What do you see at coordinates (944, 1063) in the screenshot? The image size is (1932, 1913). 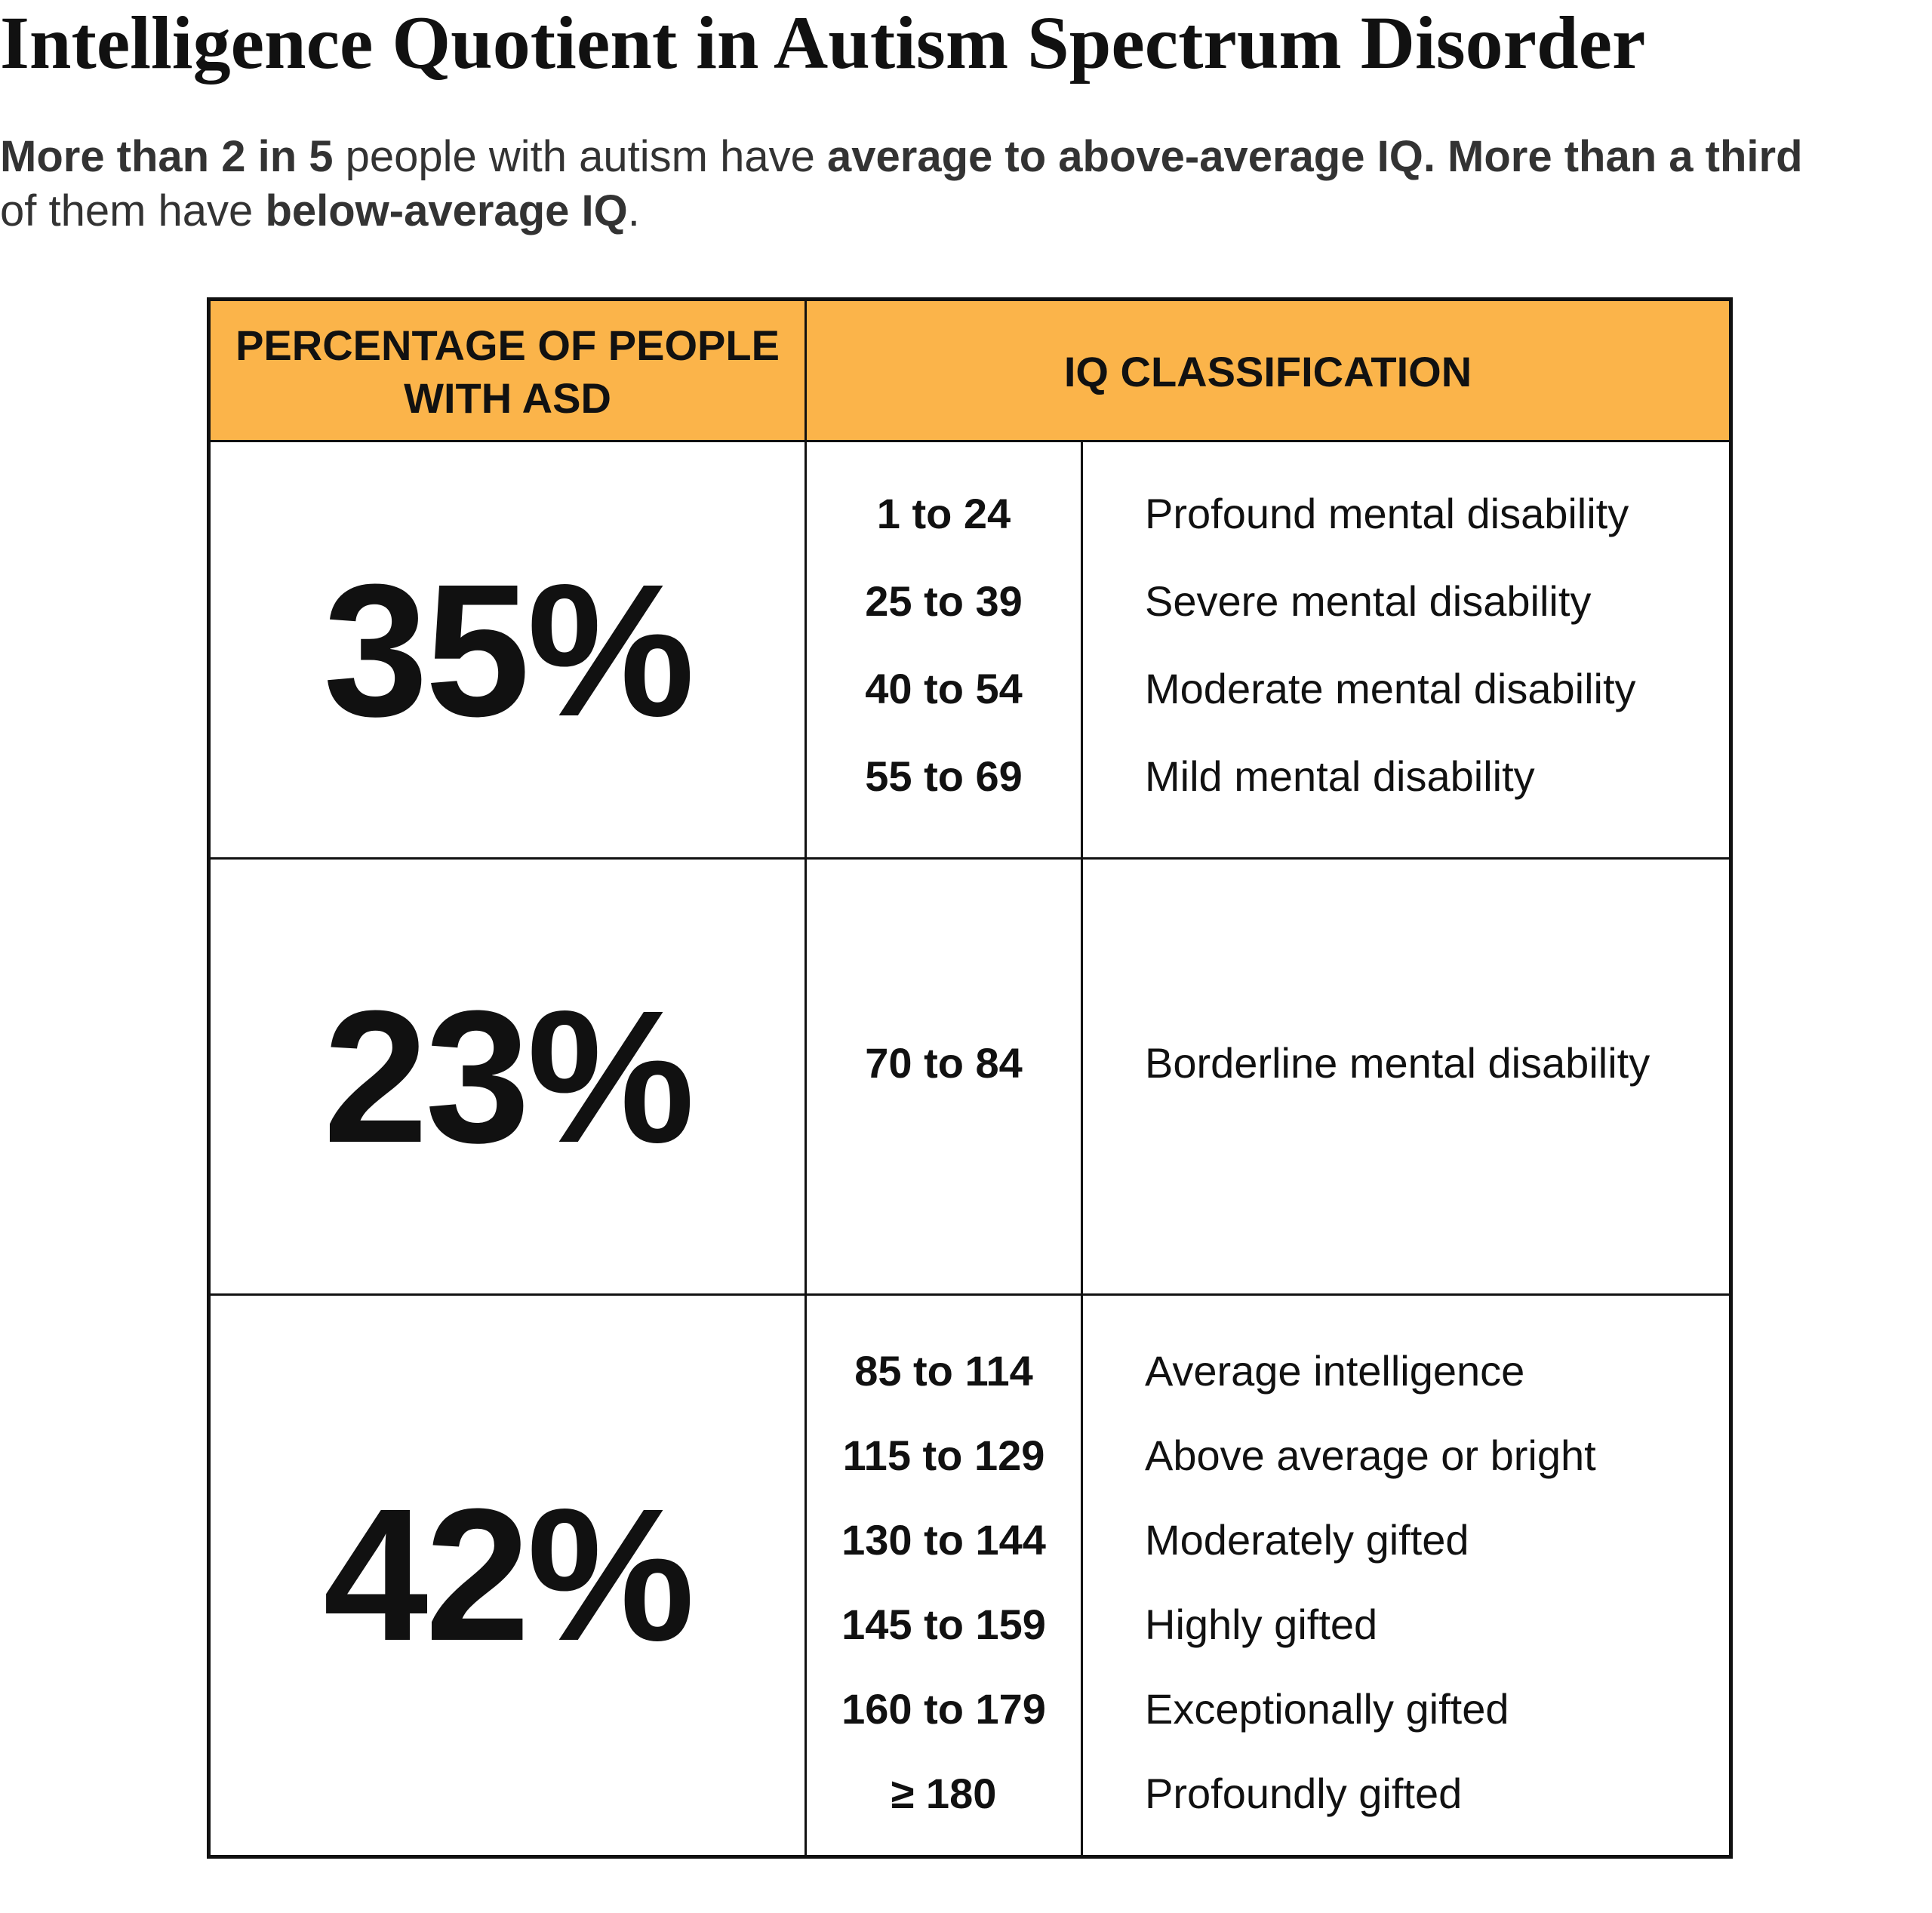 I see `iq-range: 70 to 84` at bounding box center [944, 1063].